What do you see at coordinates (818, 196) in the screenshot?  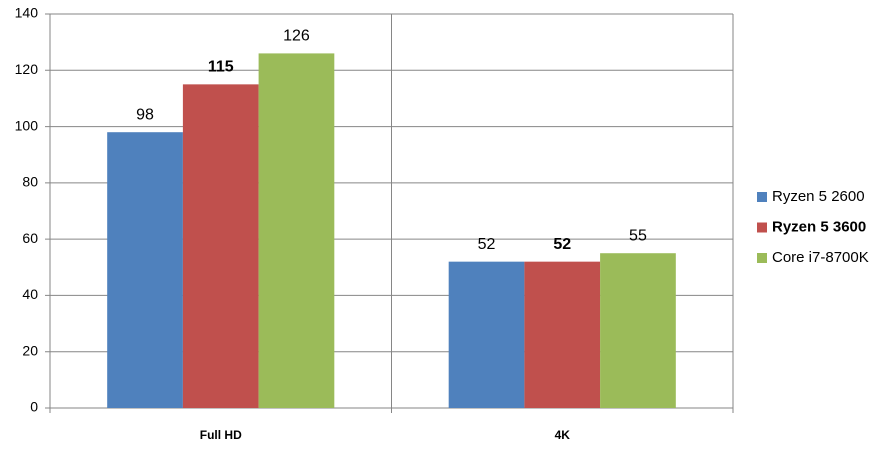 I see `legend-label: Ryzen 5 2600` at bounding box center [818, 196].